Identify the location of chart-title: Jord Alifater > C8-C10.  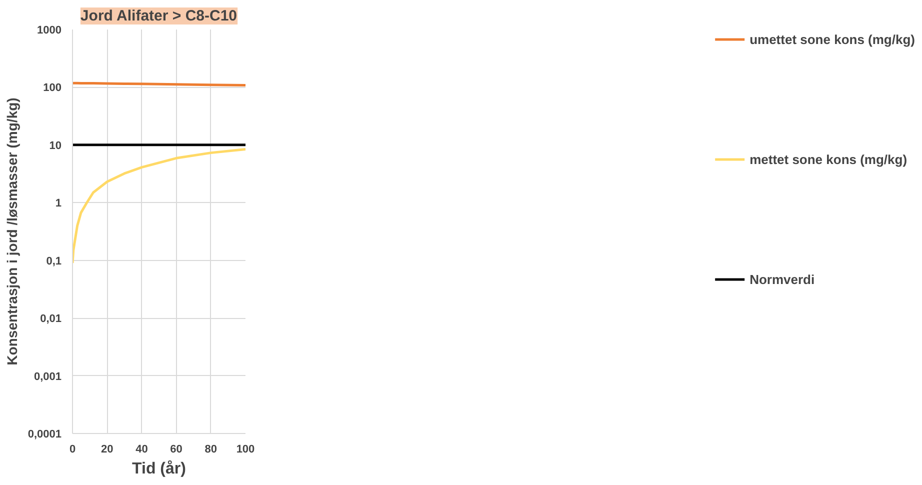
(159, 16).